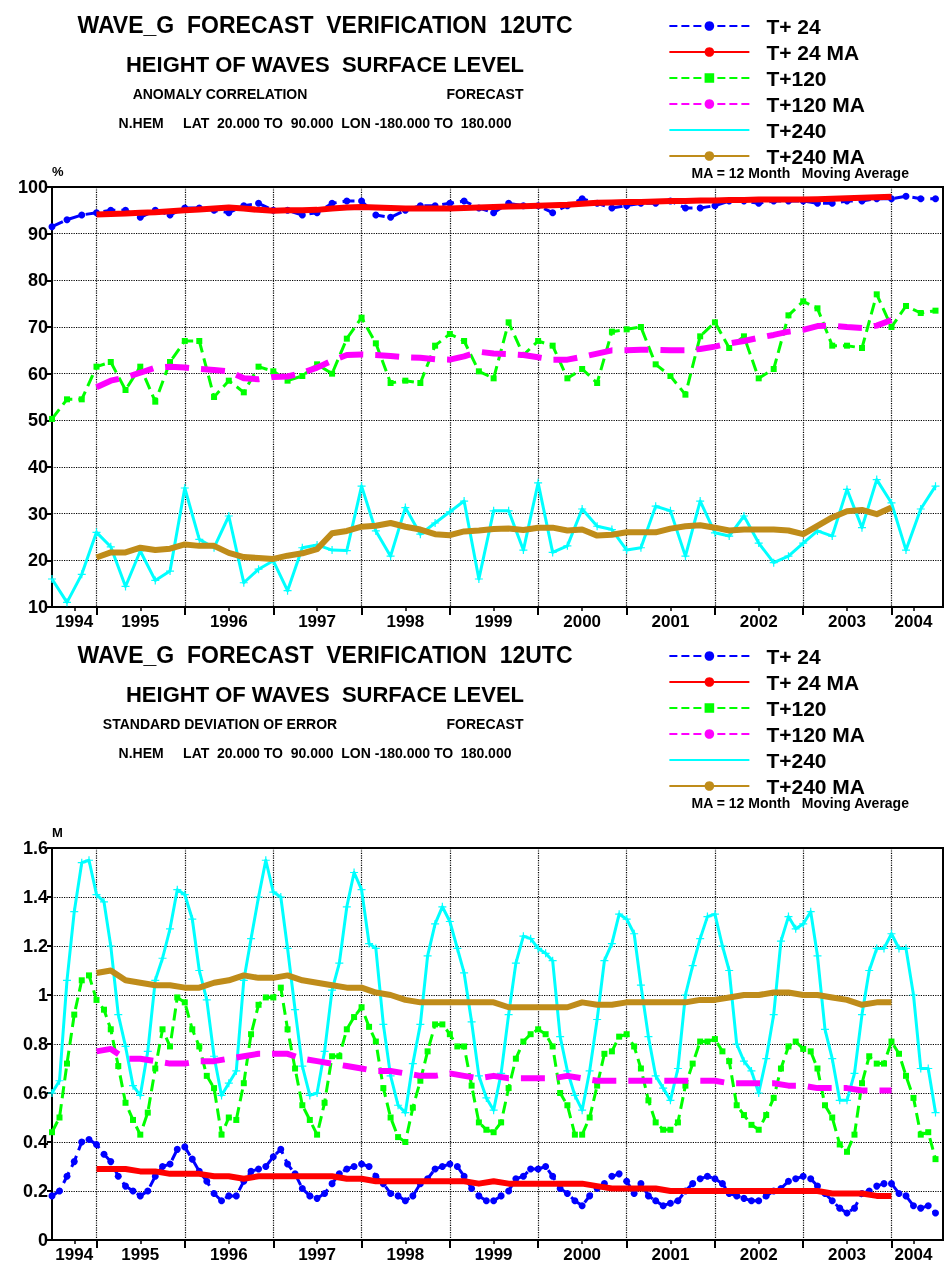 The width and height of the screenshot is (945, 1269). I want to click on x-tick-label: 2004, so click(913, 1254).